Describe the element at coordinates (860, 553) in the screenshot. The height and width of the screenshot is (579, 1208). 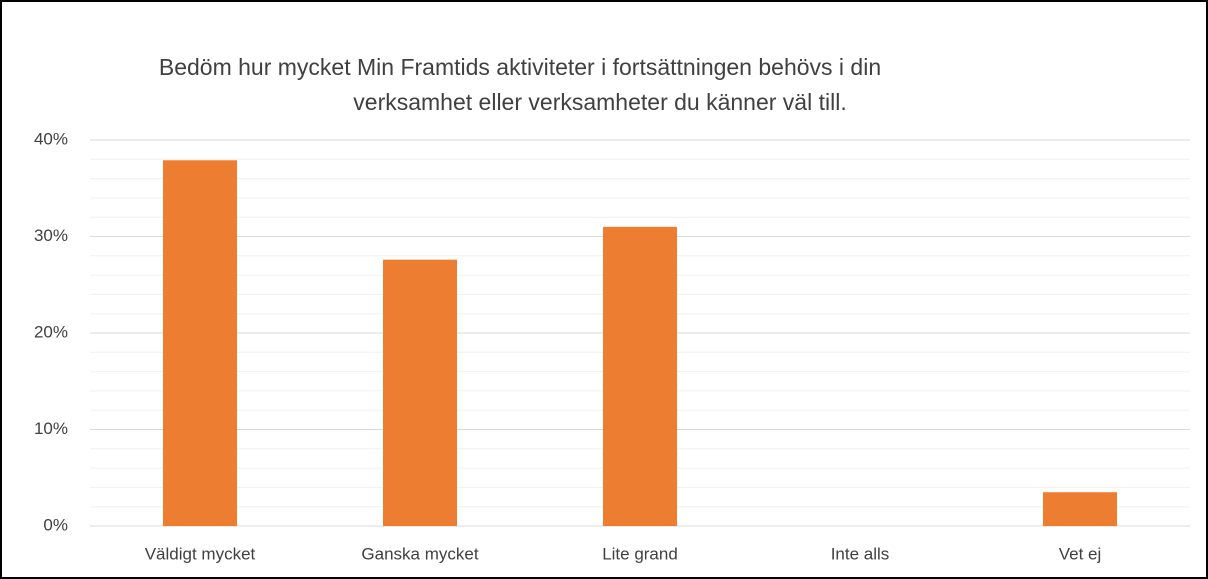
I see `x-tick-label: Inte alls` at that location.